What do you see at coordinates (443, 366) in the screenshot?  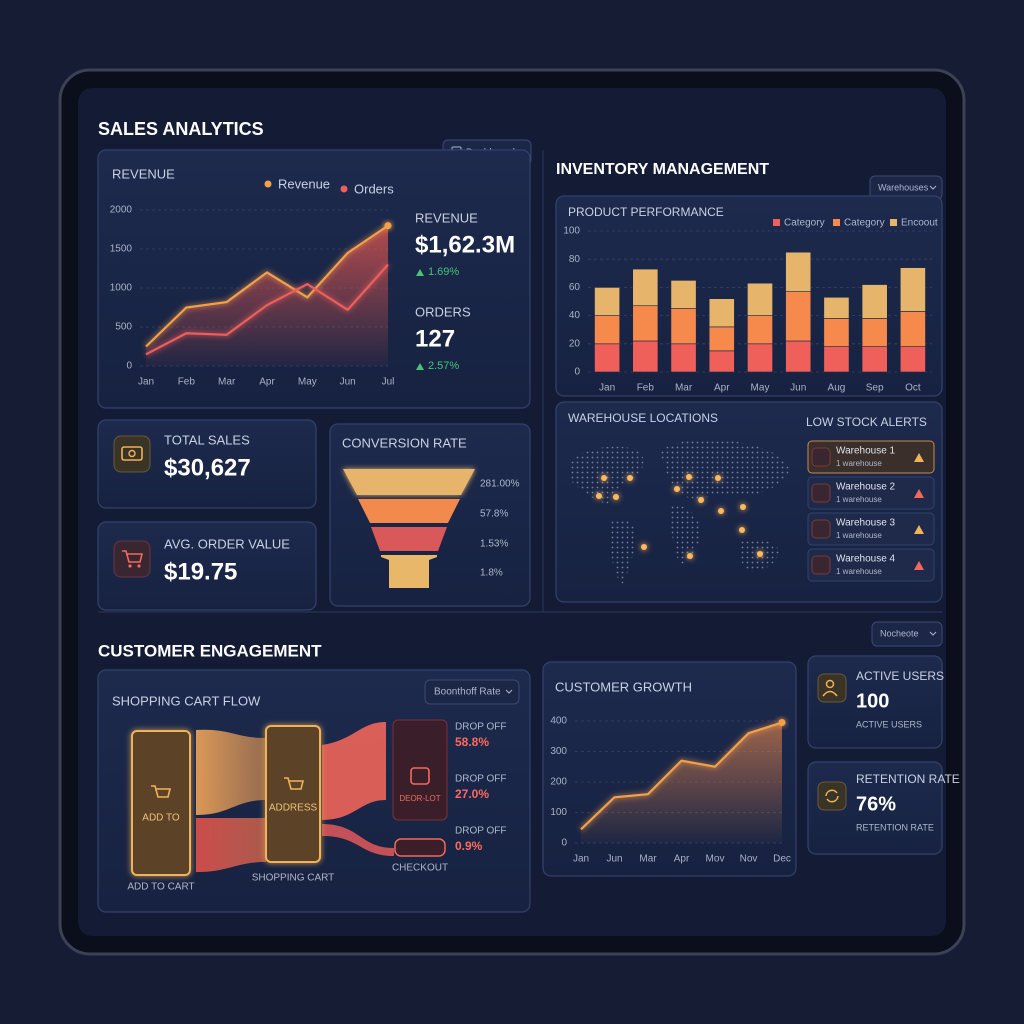 I see `stat-change: 2.57%` at bounding box center [443, 366].